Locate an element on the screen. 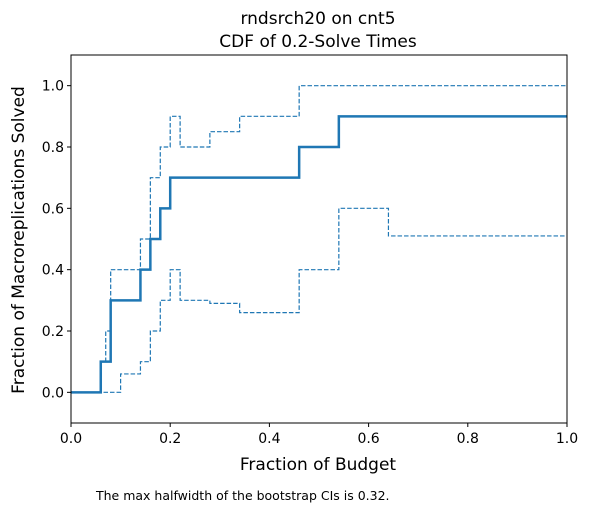  x-tick-label: 1.0 is located at coordinates (567, 439).